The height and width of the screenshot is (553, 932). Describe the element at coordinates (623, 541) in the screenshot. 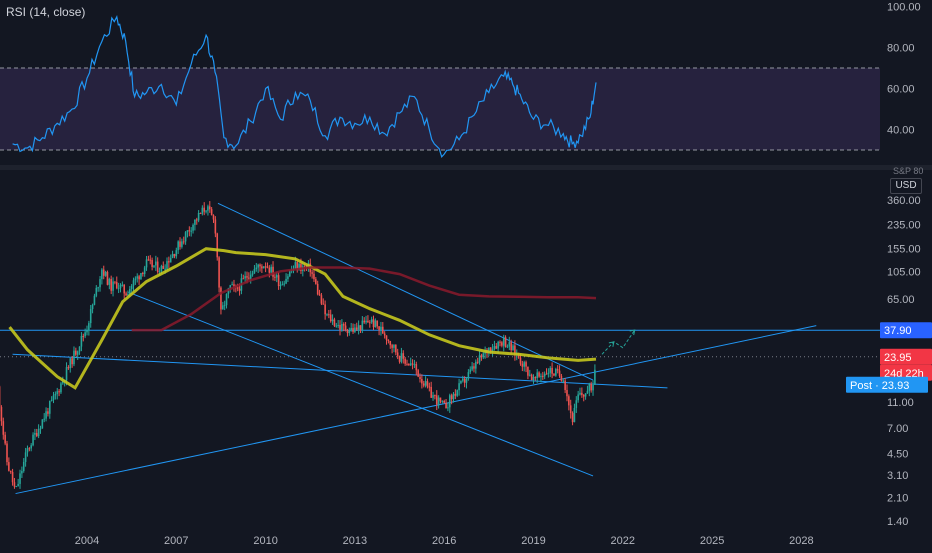

I see `time-tick-label: 2022` at that location.